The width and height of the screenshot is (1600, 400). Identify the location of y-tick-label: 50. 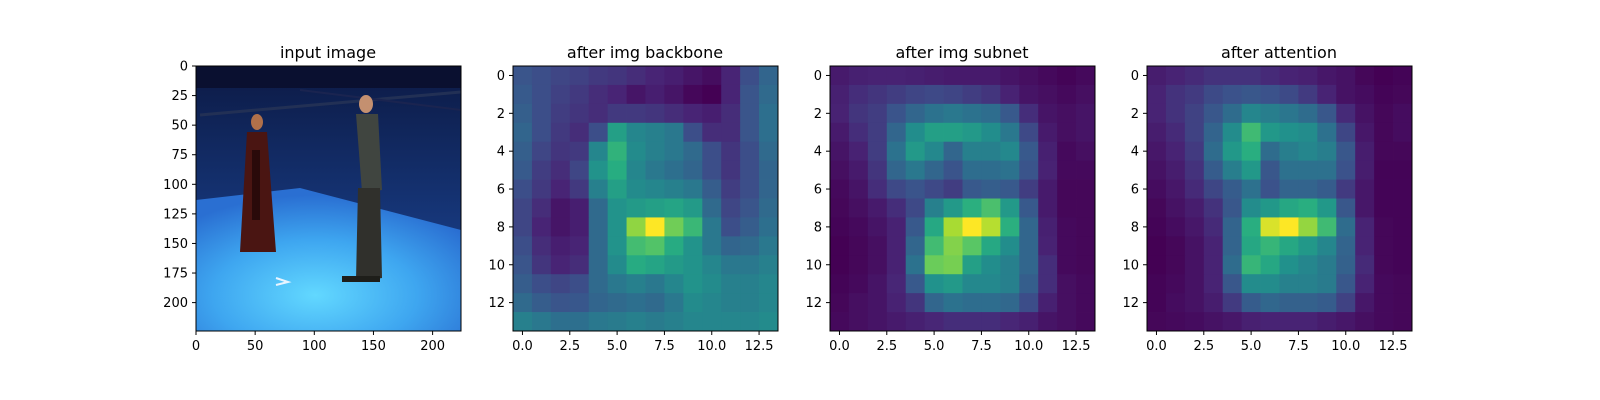
(179, 126).